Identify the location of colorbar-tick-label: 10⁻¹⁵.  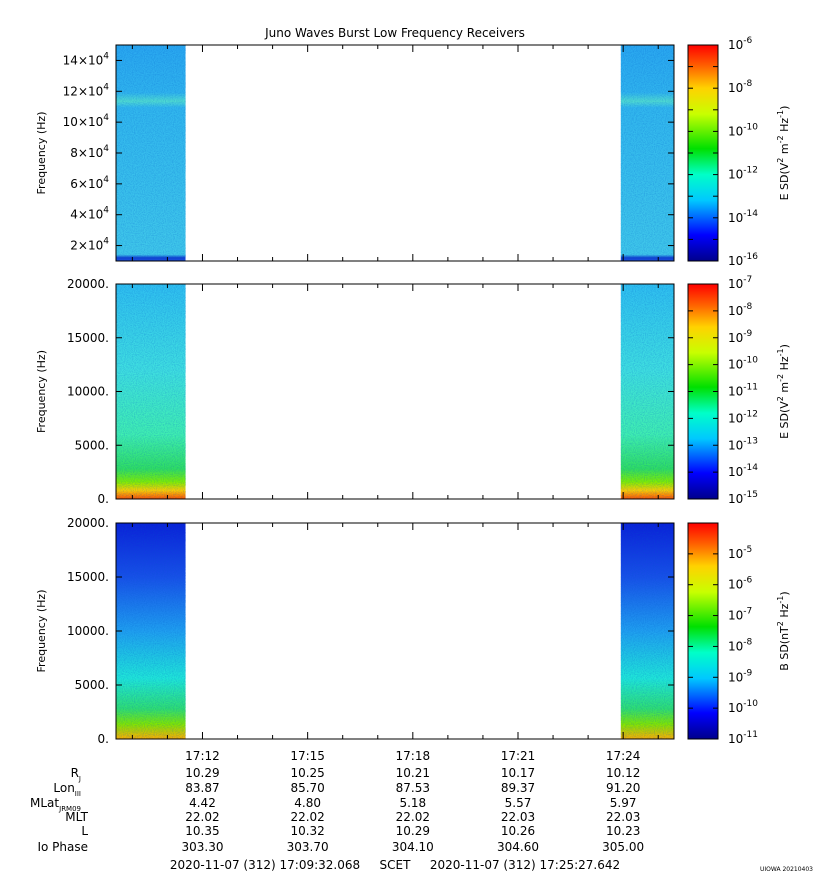
(743, 498).